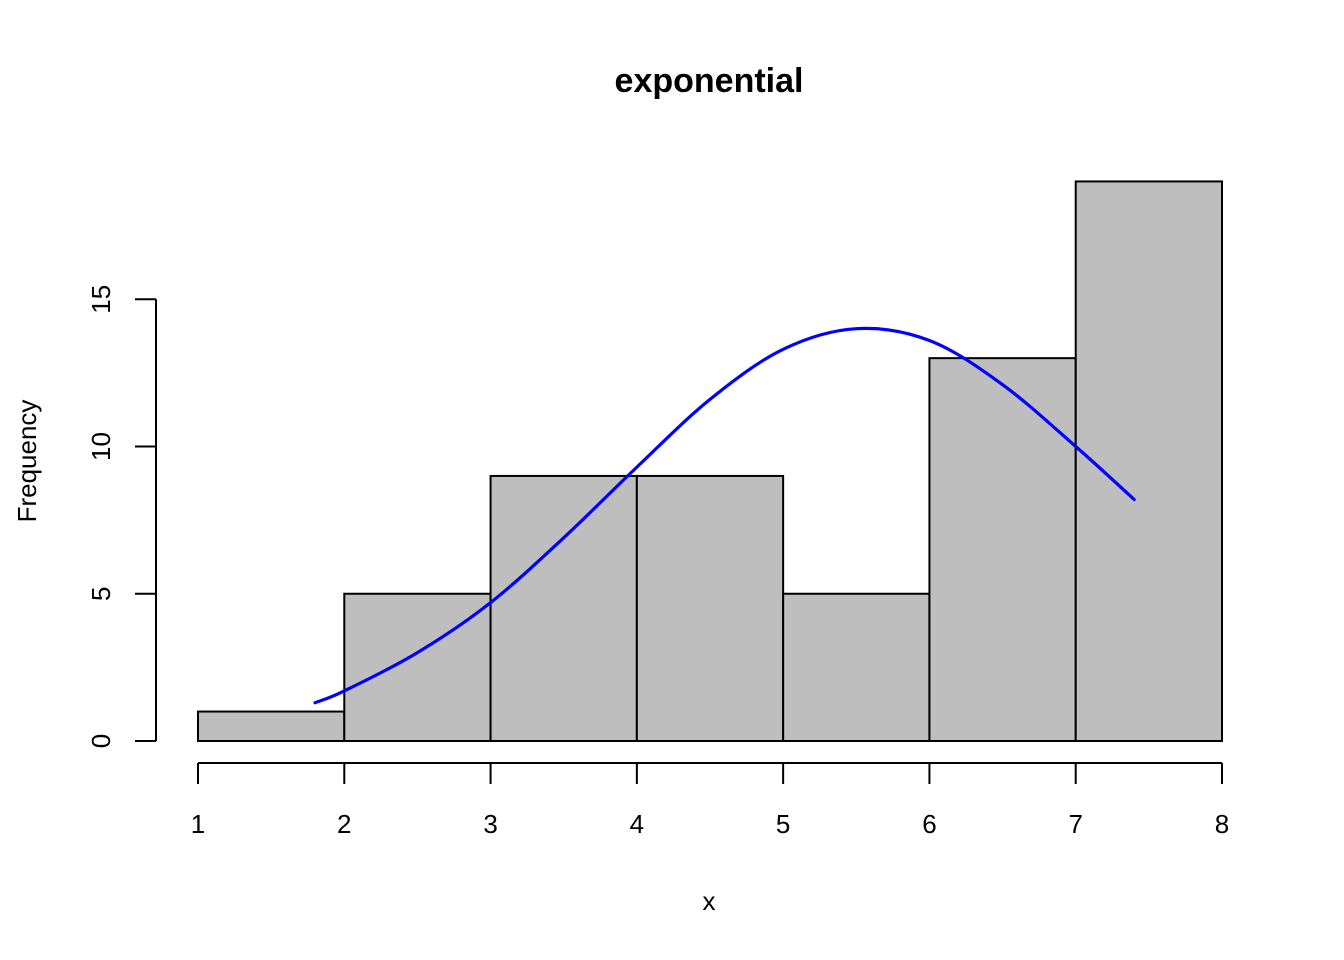 The width and height of the screenshot is (1344, 960). I want to click on y-axis-label: Frequency, so click(27, 461).